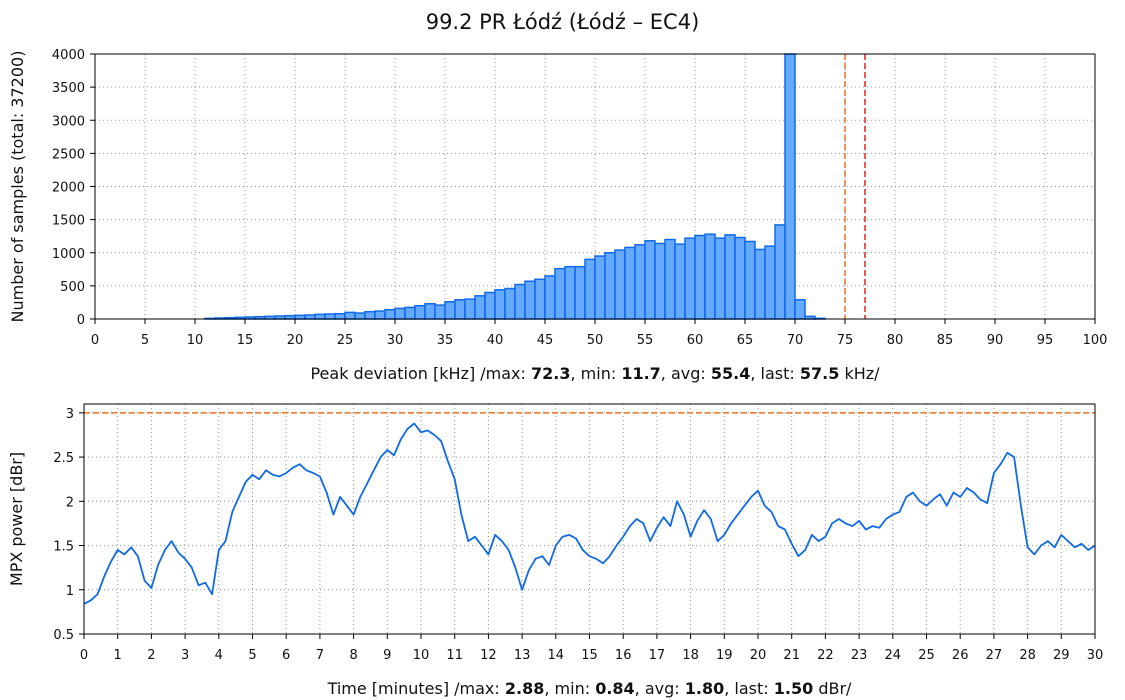 This screenshot has width=1125, height=700. I want to click on y-tick-label: 3000, so click(68, 121).